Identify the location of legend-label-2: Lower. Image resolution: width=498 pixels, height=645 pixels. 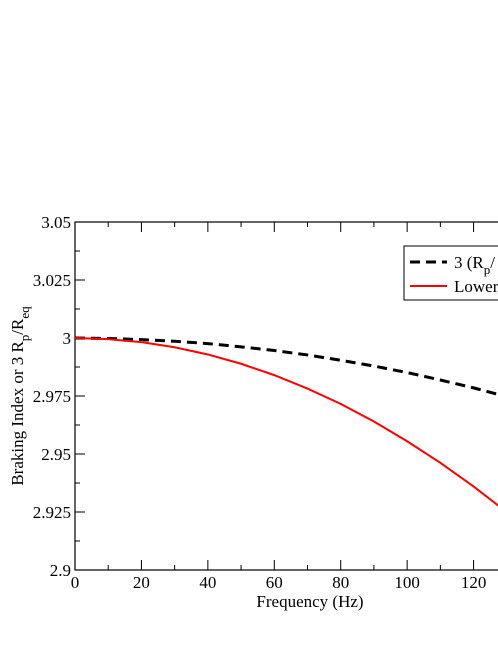
(476, 286).